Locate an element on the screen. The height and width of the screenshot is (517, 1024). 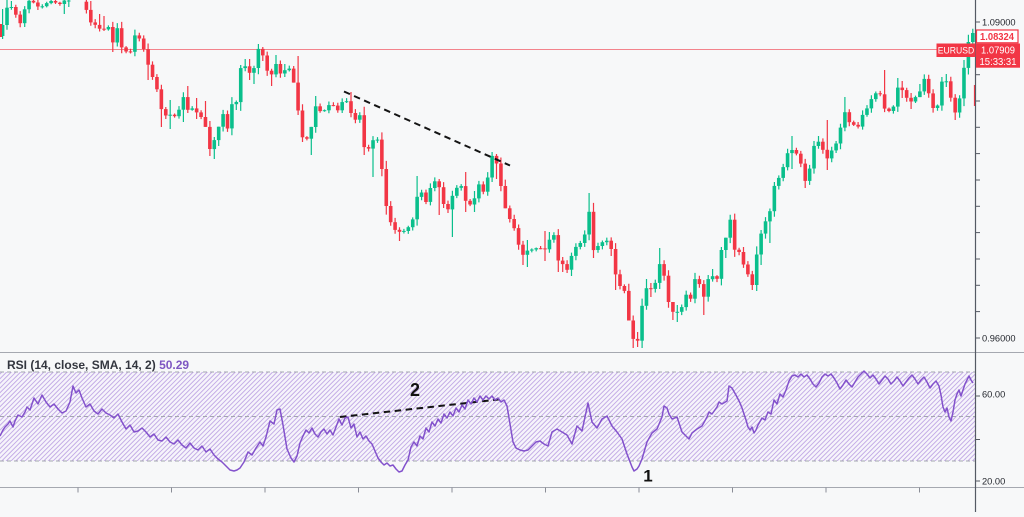
svg-text: 20.00 is located at coordinates (993, 482).